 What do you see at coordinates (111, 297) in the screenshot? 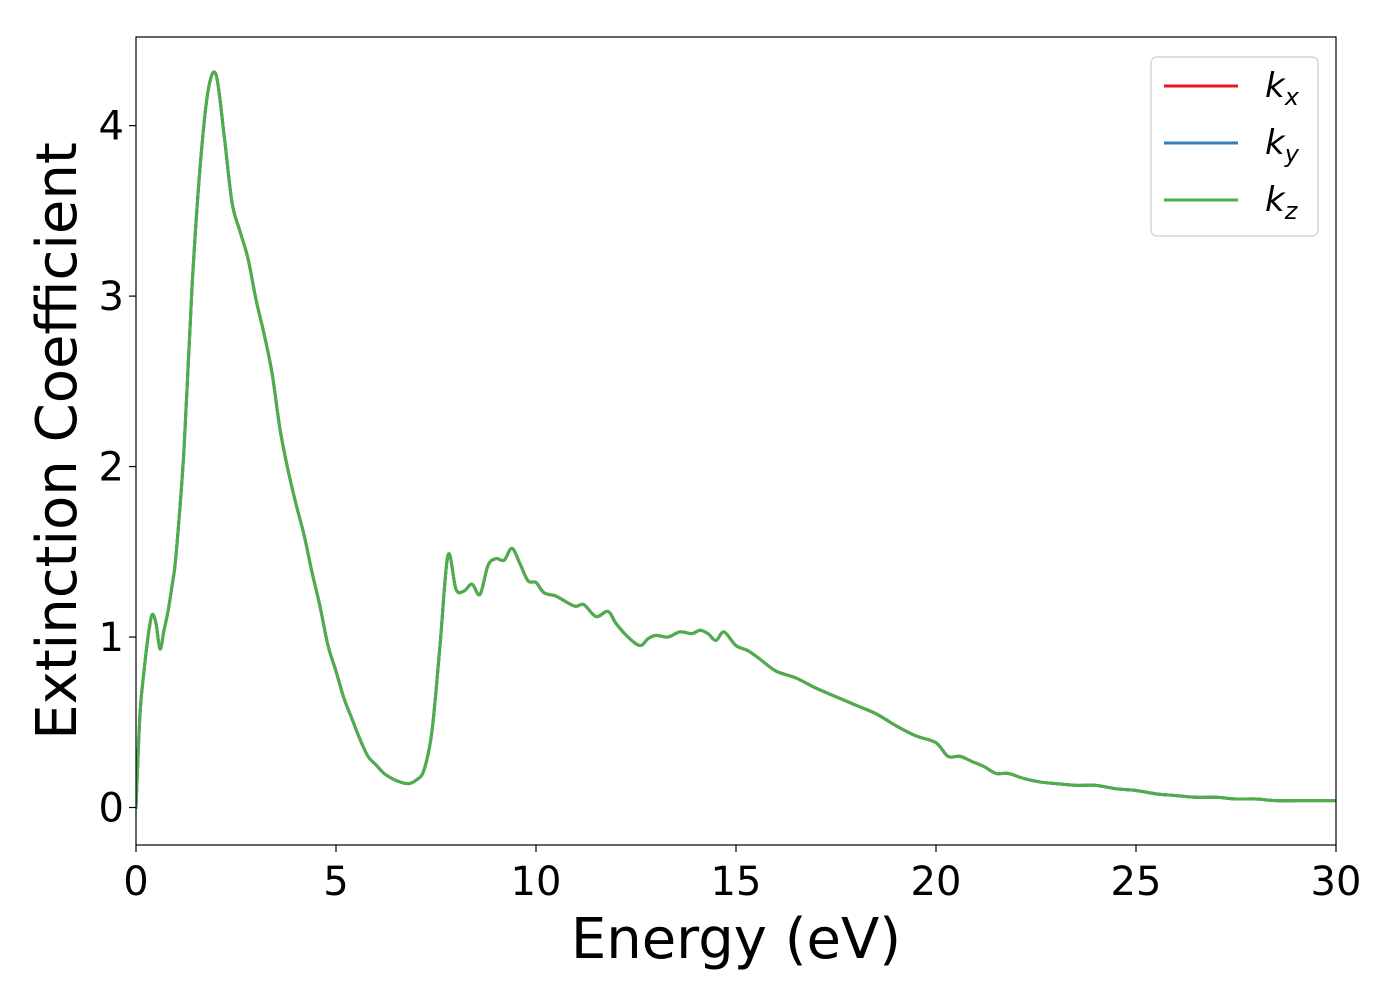
I see `y-tick-label: 3` at bounding box center [111, 297].